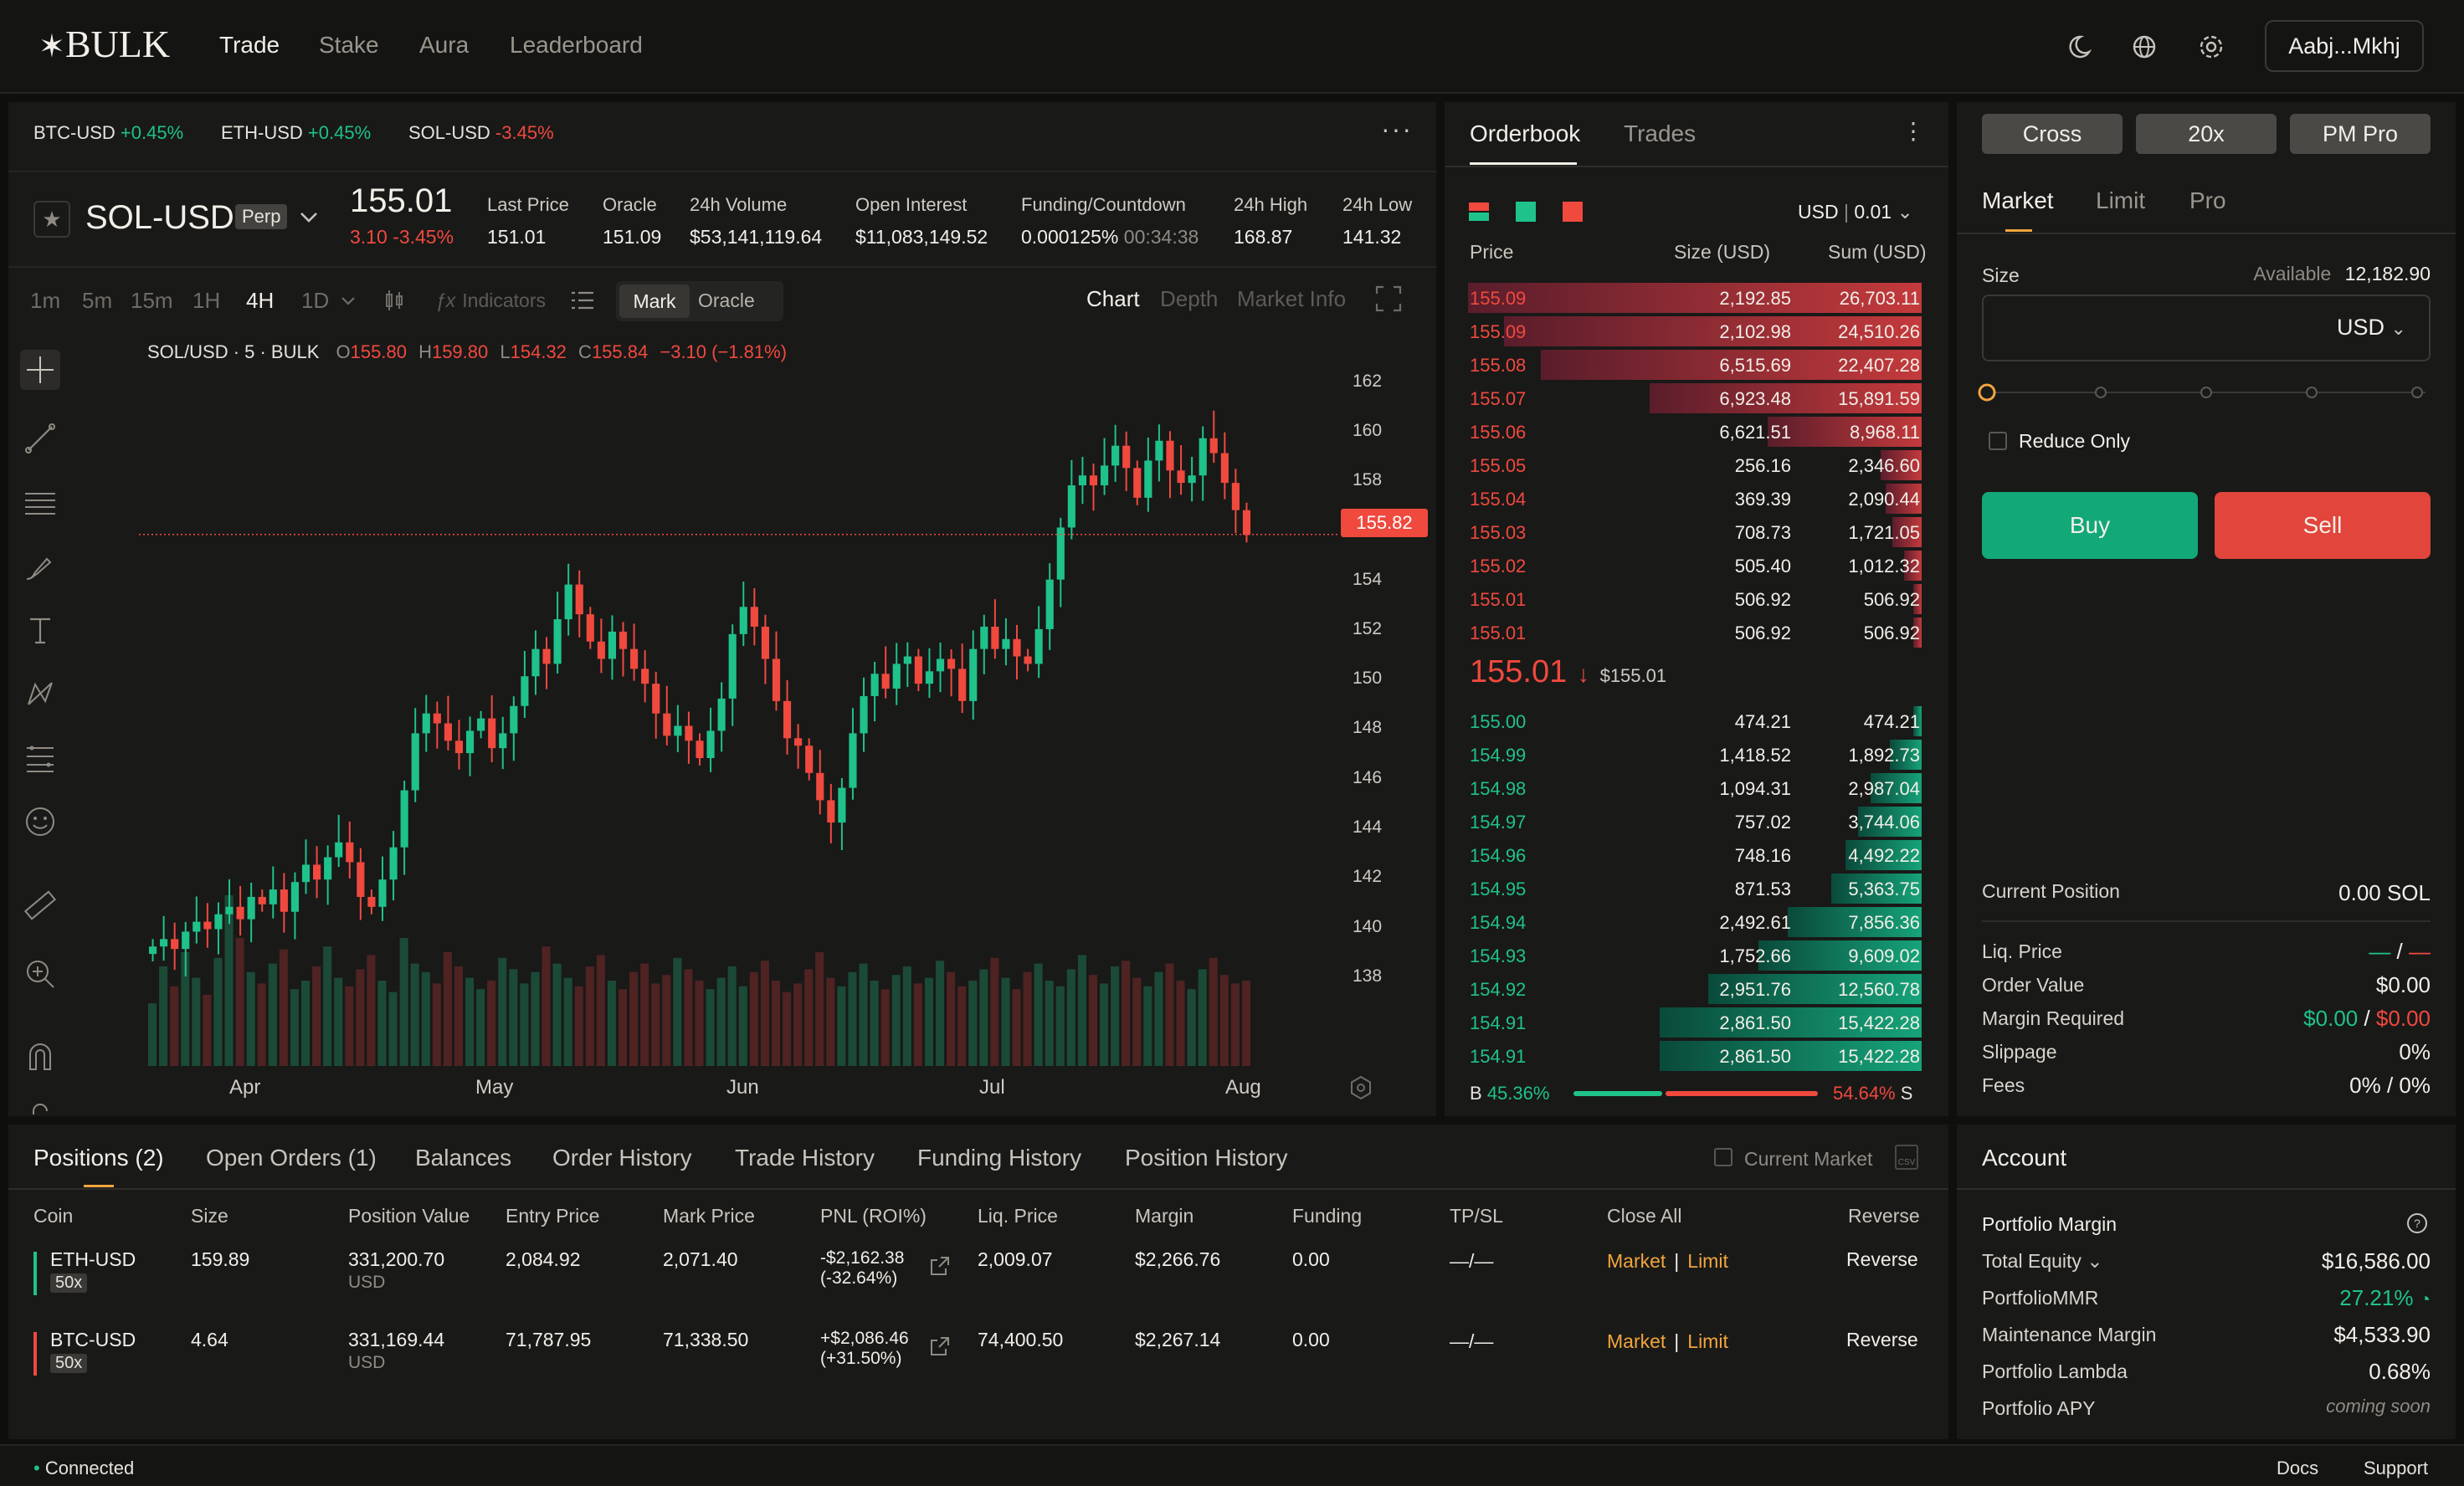 This screenshot has width=2464, height=1486. What do you see at coordinates (1695, 431) in the screenshot?
I see `ask-row: 155.06 6,621.51 8,968.11` at bounding box center [1695, 431].